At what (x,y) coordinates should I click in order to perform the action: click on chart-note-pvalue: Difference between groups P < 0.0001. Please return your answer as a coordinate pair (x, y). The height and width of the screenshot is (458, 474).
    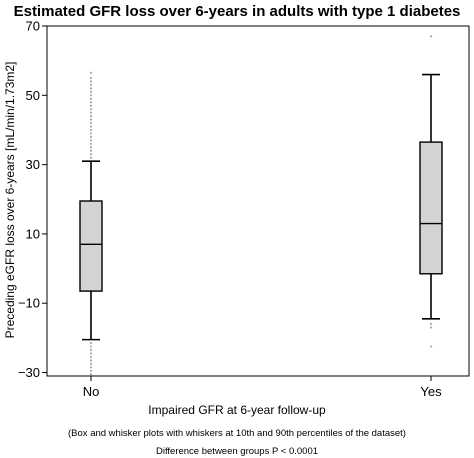
    Looking at the image, I should click on (237, 451).